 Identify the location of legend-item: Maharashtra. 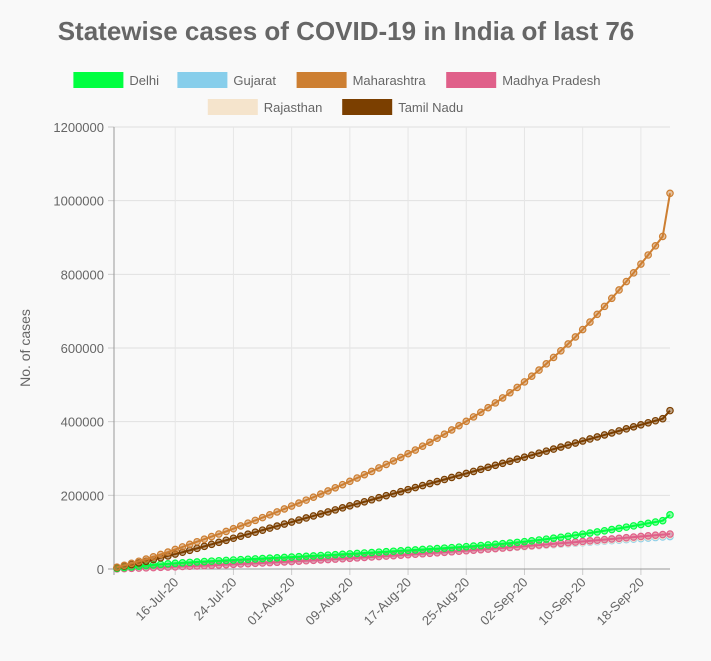
(361, 80).